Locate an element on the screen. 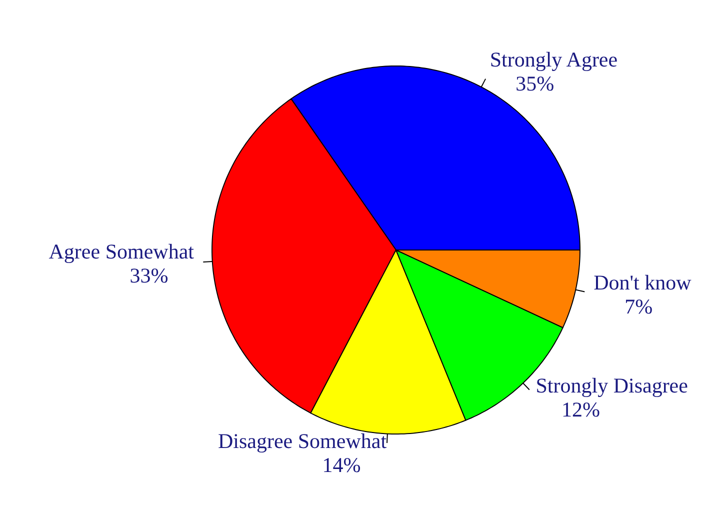 The width and height of the screenshot is (708, 508). data-label: 35% is located at coordinates (535, 84).